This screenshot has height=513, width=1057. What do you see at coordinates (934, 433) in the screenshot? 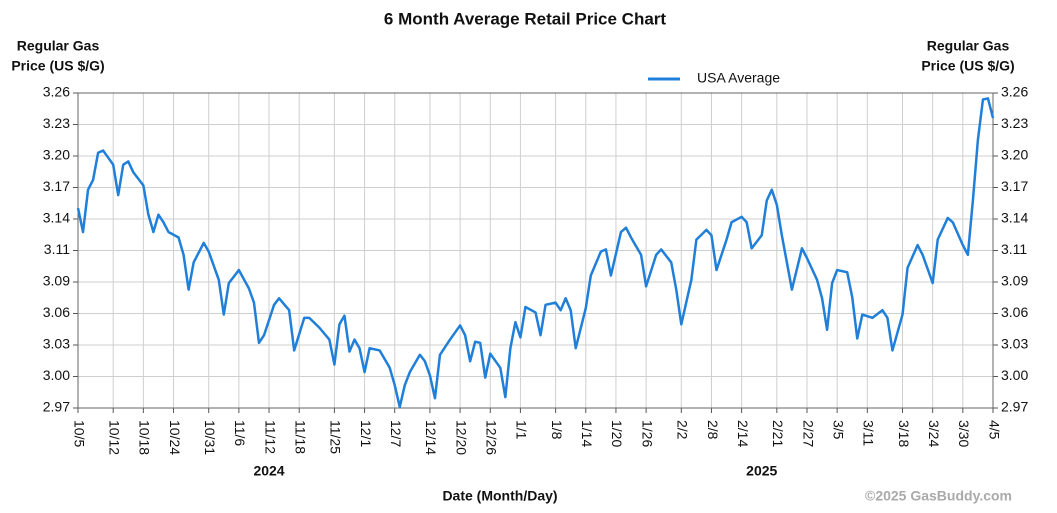
I see `x-tick-label: 3/24` at bounding box center [934, 433].